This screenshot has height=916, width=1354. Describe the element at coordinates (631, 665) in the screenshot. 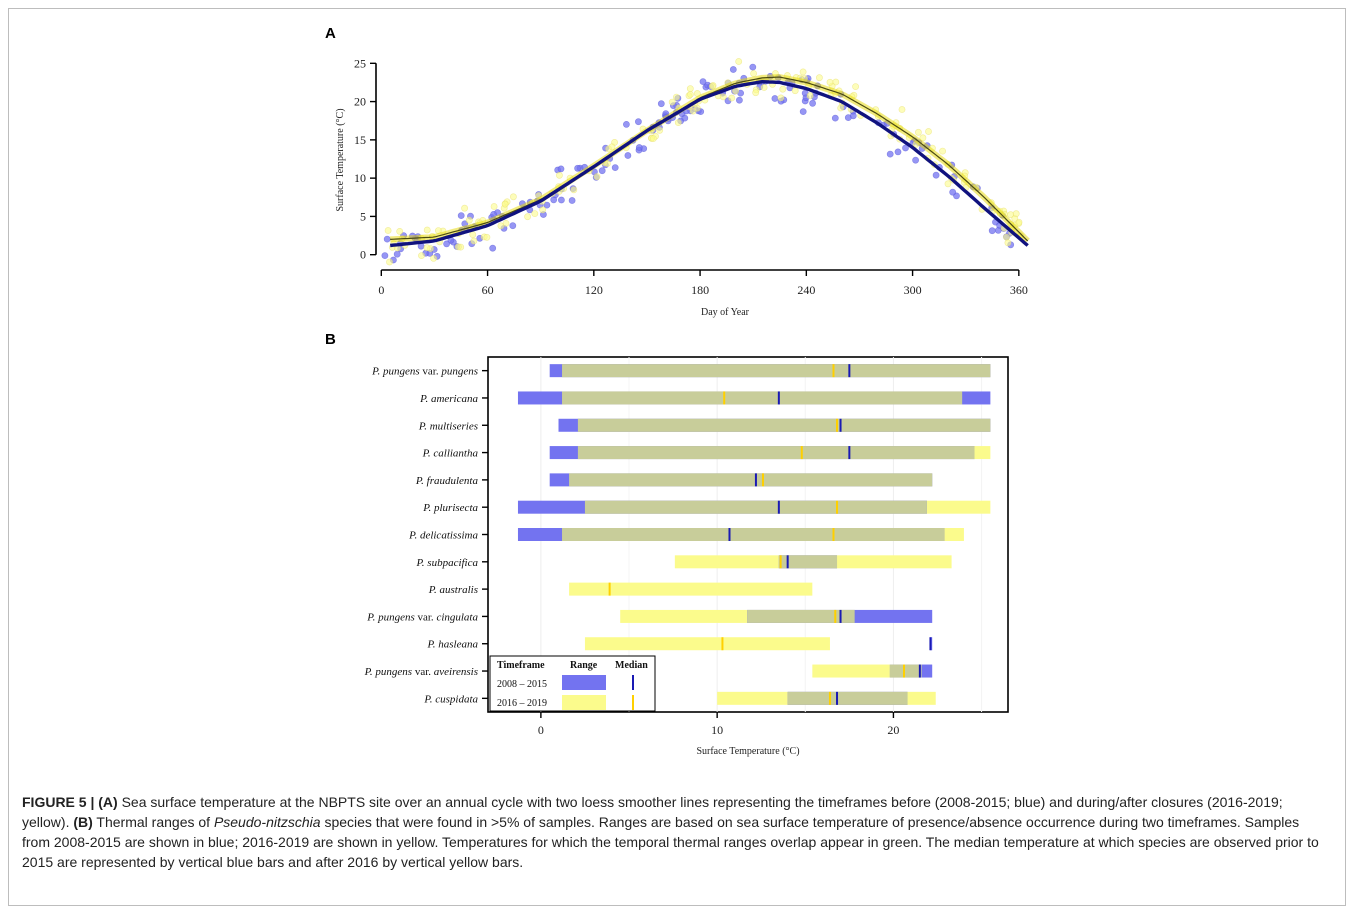

I see `legend-header-median: Median` at that location.